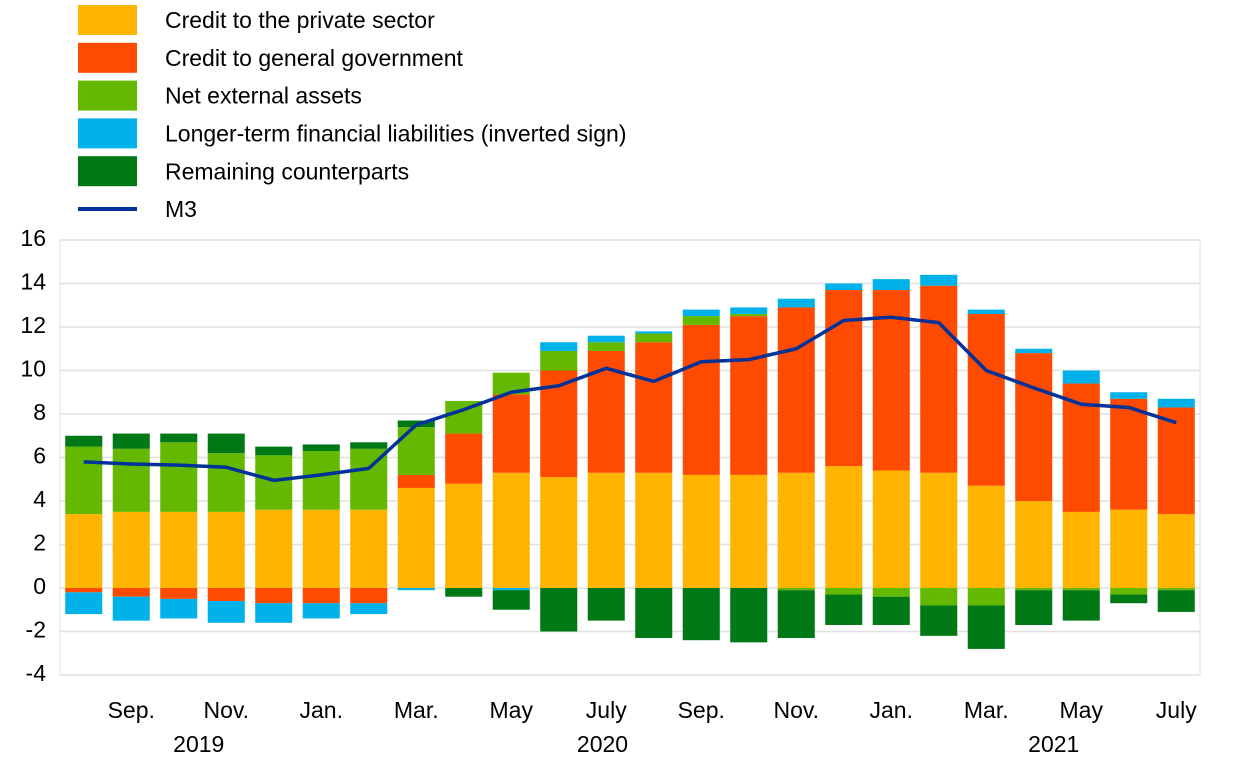 The height and width of the screenshot is (774, 1240). What do you see at coordinates (287, 171) in the screenshot?
I see `legend-label: Remaining counterparts` at bounding box center [287, 171].